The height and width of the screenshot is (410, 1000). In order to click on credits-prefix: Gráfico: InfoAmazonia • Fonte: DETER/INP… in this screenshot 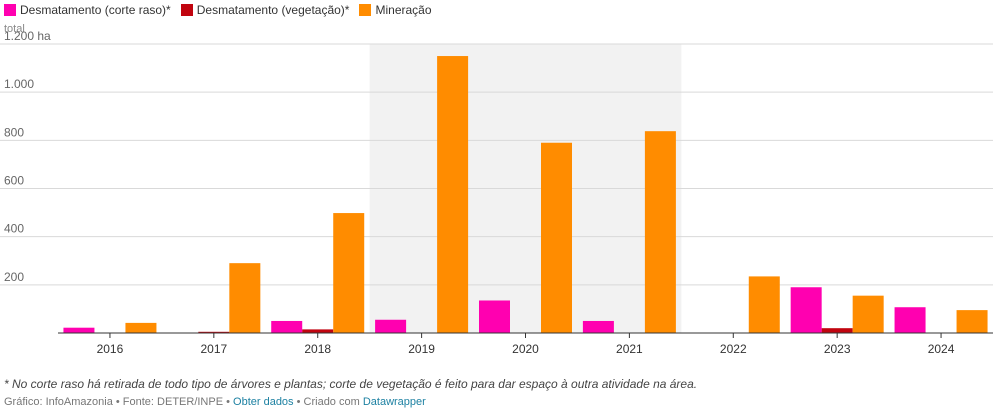, I will do `click(119, 402)`.